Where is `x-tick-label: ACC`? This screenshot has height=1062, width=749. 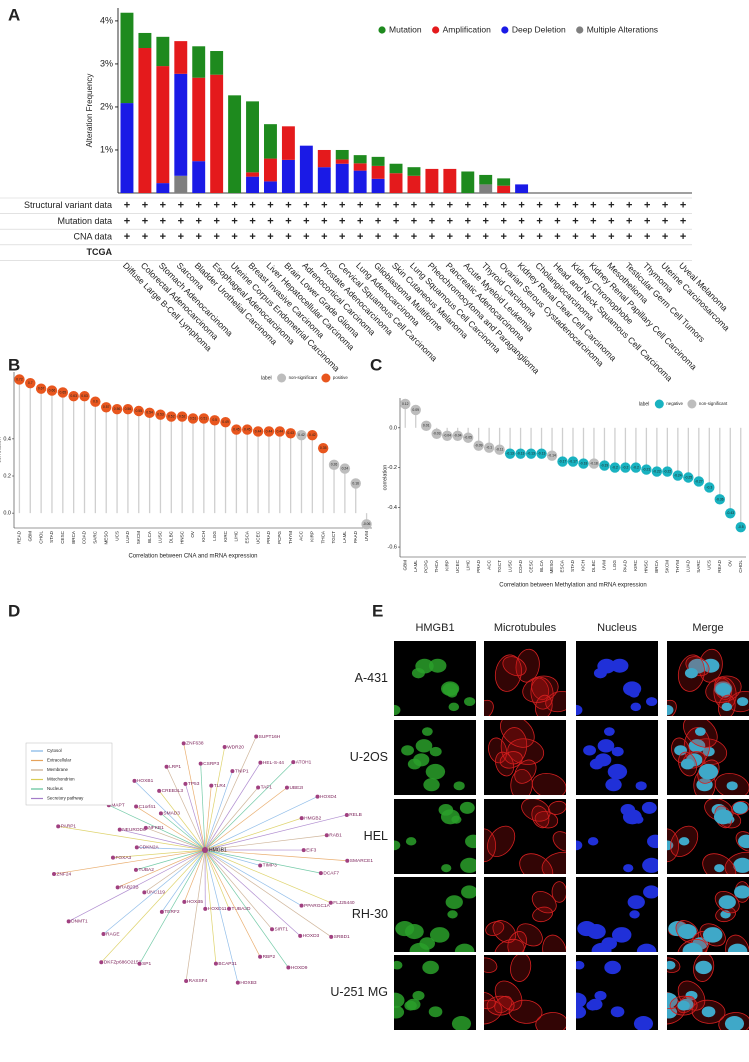
x-tick-label: ACC is located at coordinates (301, 535).